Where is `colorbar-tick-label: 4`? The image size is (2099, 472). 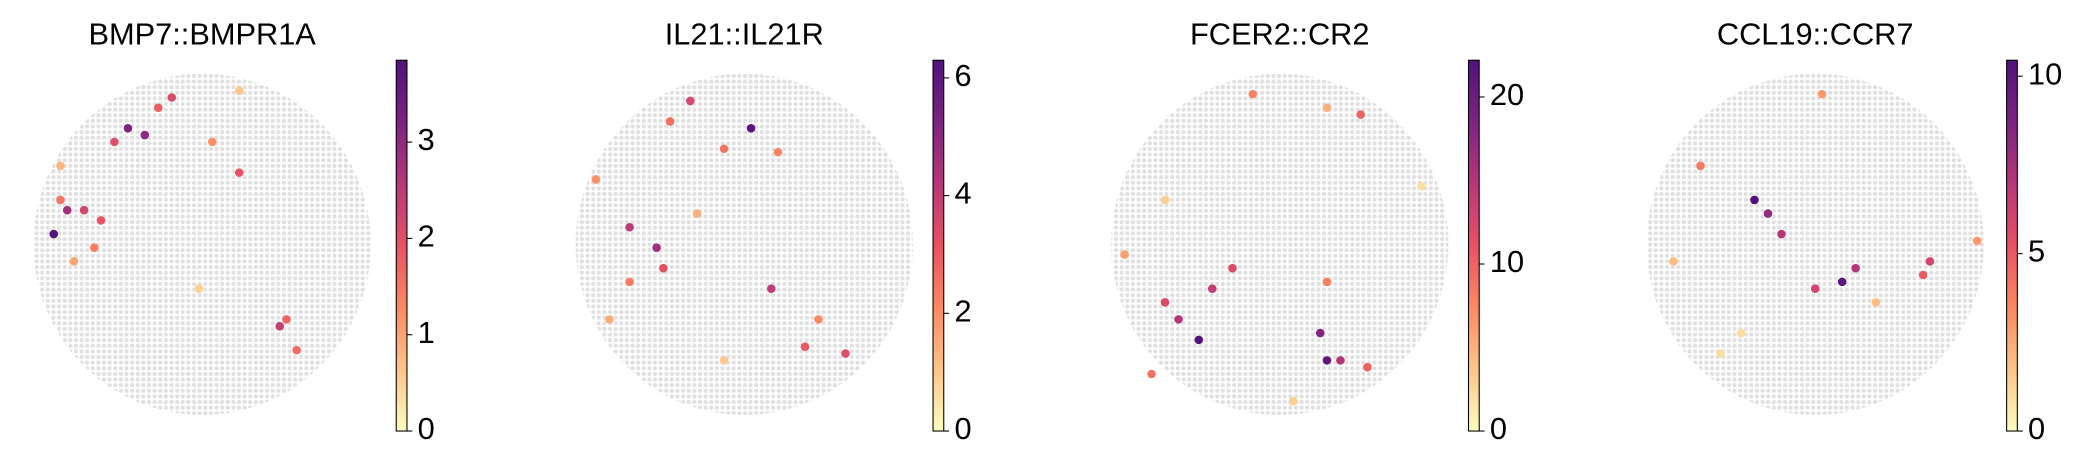 colorbar-tick-label: 4 is located at coordinates (962, 193).